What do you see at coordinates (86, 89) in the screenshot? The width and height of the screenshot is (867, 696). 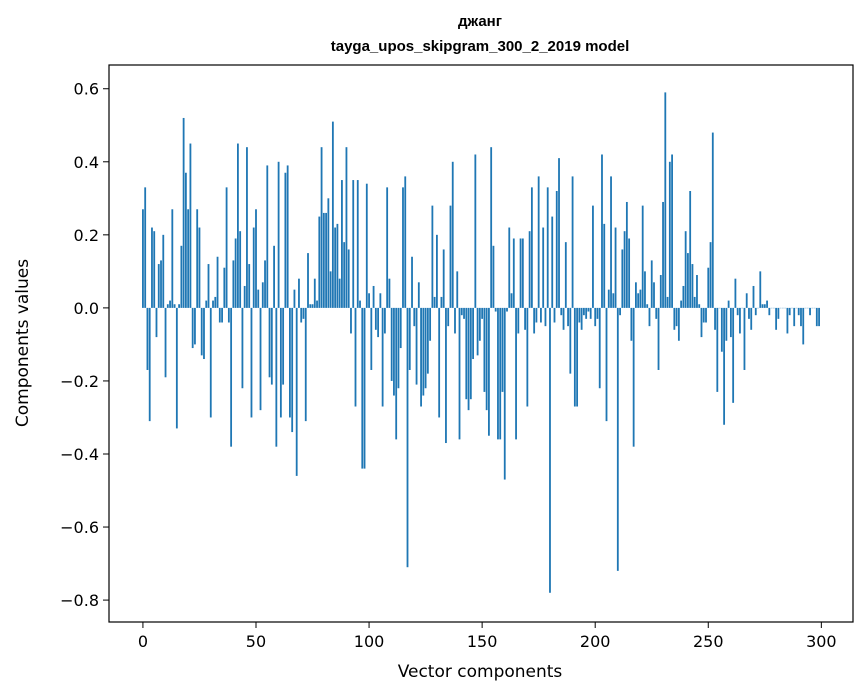 I see `y-tick-label: 0.6` at bounding box center [86, 89].